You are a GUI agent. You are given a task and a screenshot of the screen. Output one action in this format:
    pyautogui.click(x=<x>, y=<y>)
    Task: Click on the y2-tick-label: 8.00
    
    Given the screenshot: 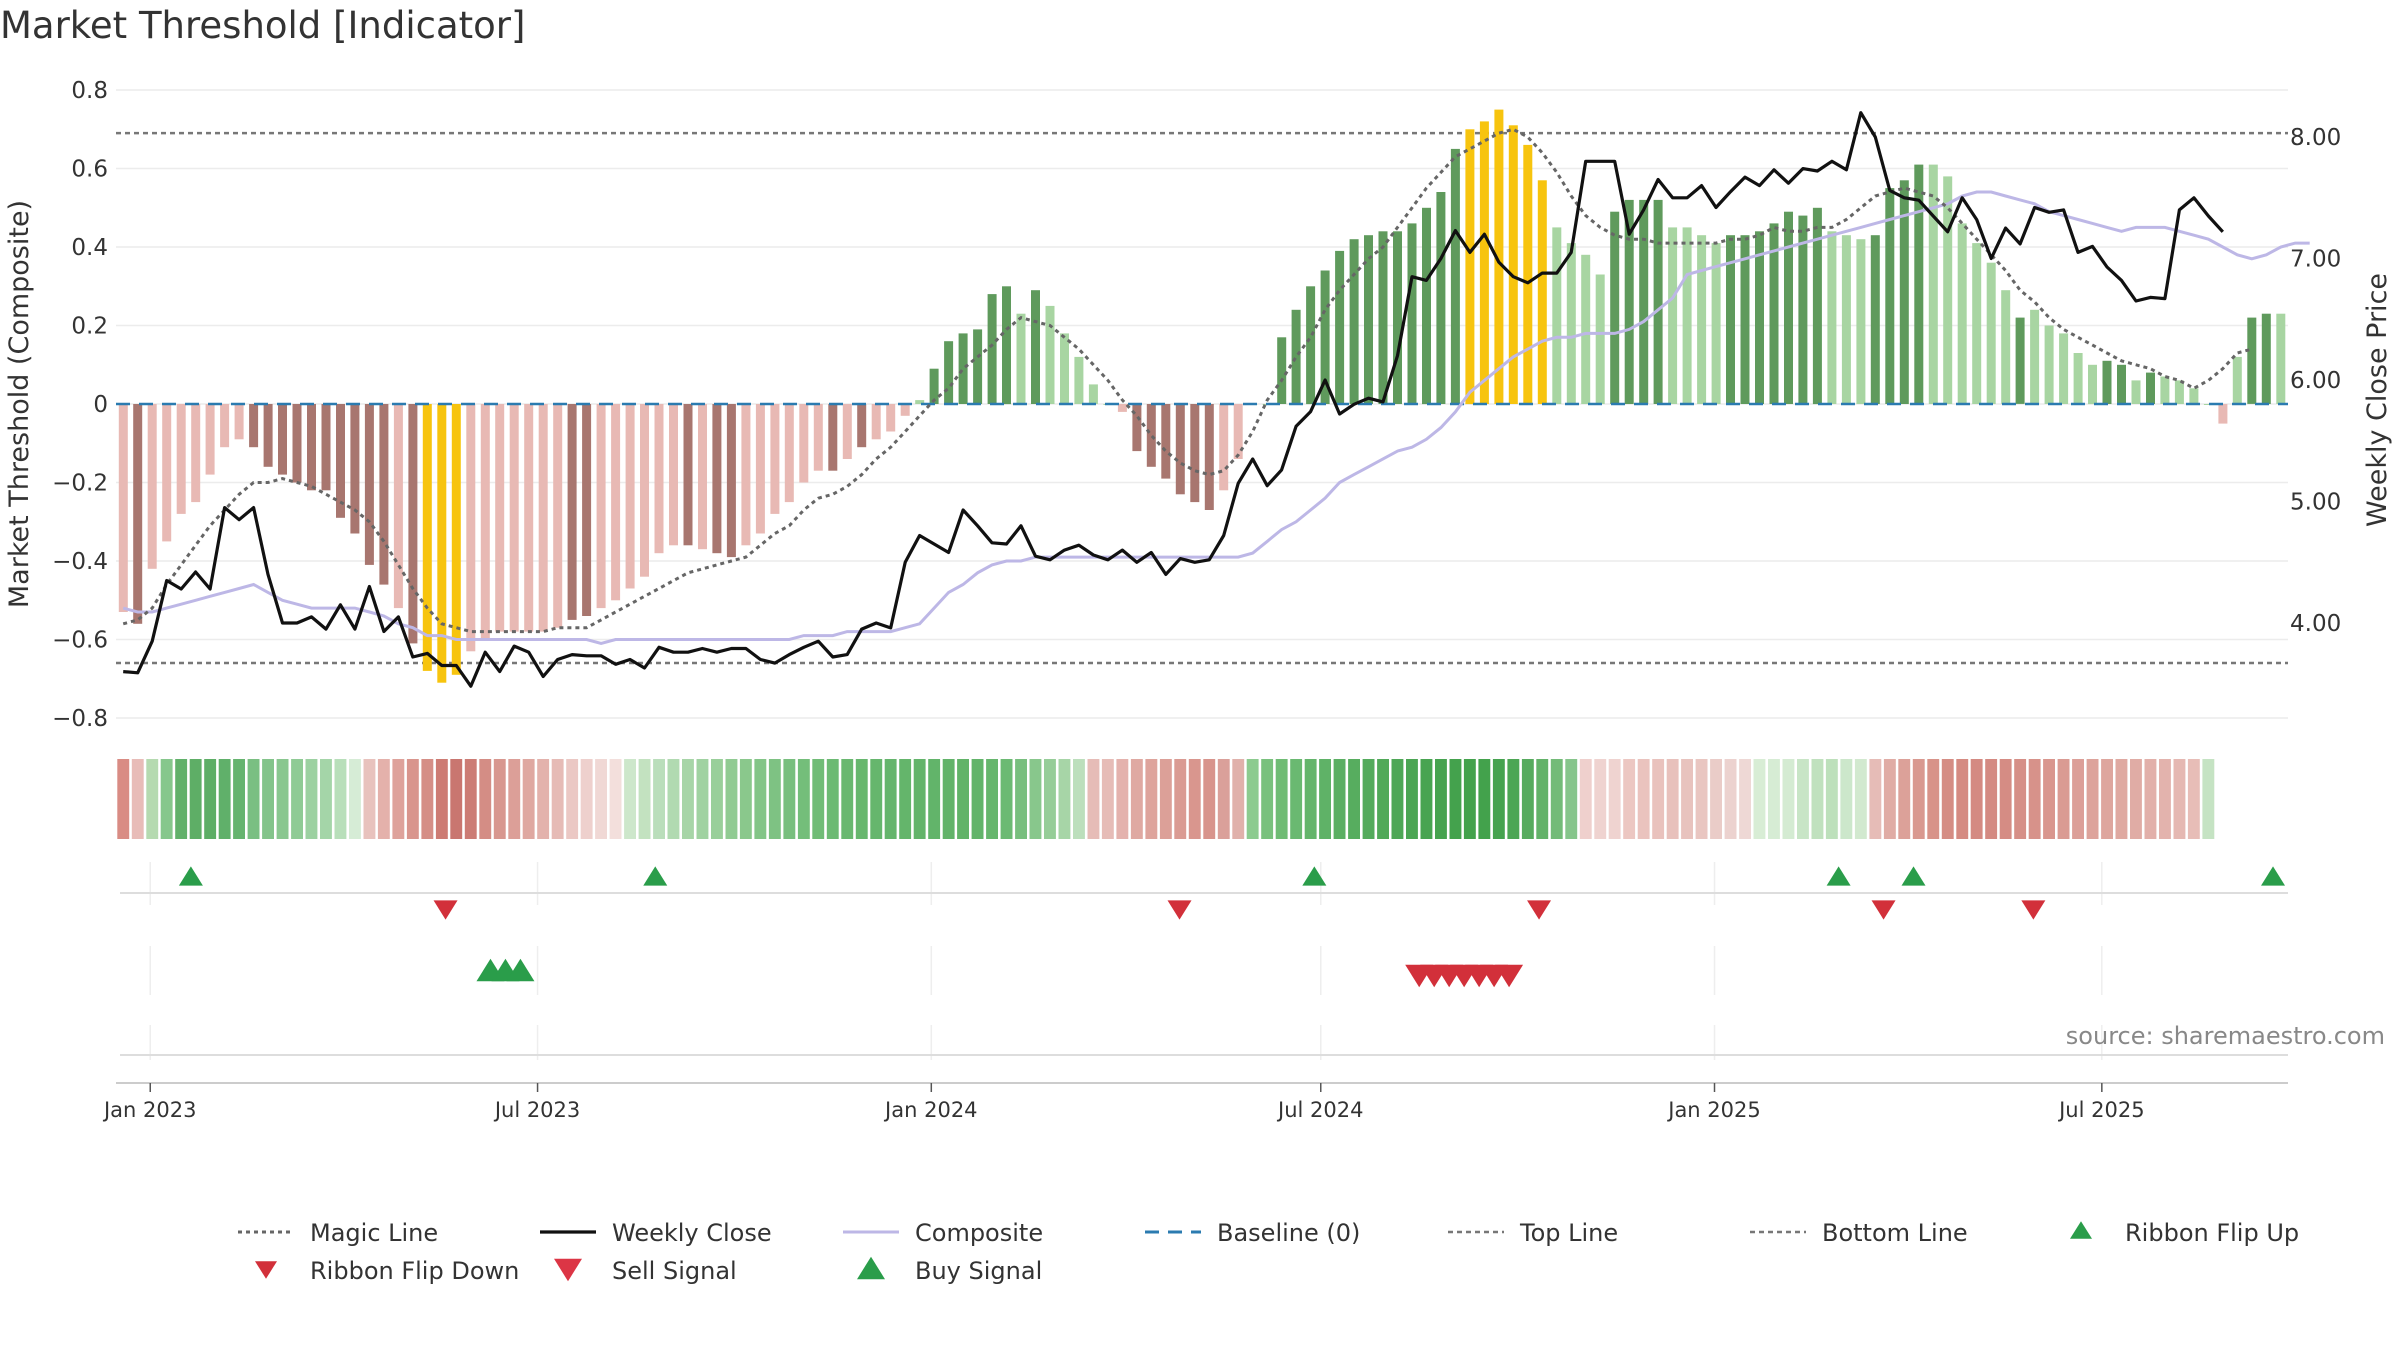 What is the action you would take?
    pyautogui.click(x=2315, y=138)
    